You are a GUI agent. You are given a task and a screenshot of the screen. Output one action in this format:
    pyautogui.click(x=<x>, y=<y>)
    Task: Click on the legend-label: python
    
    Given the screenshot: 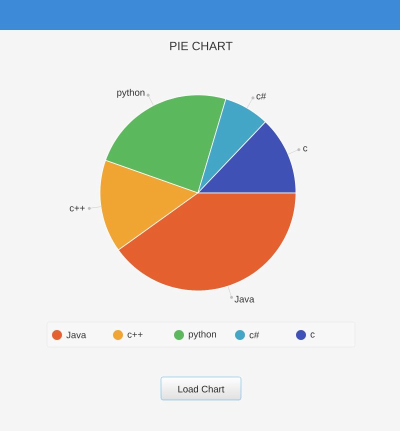 What is the action you would take?
    pyautogui.click(x=202, y=335)
    